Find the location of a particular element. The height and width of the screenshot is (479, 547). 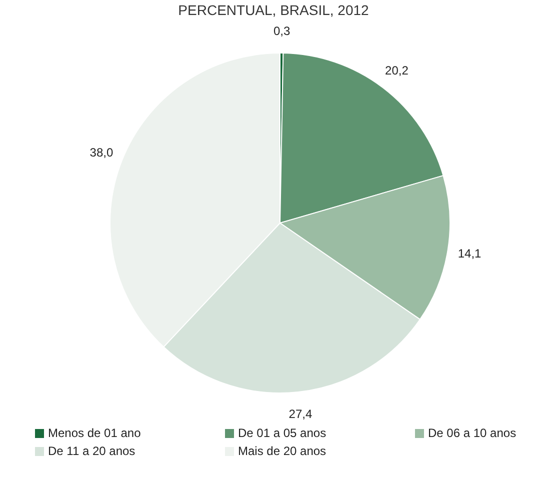

legend-label: De 01 a 05 anos is located at coordinates (282, 433).